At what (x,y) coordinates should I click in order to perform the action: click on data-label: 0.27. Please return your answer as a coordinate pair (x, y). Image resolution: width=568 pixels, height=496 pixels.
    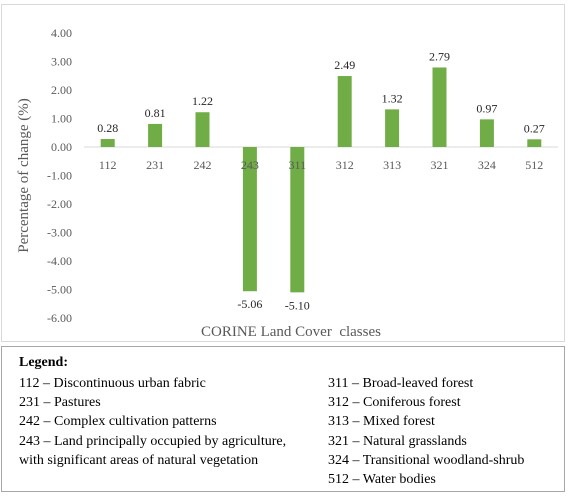
    Looking at the image, I should click on (534, 128).